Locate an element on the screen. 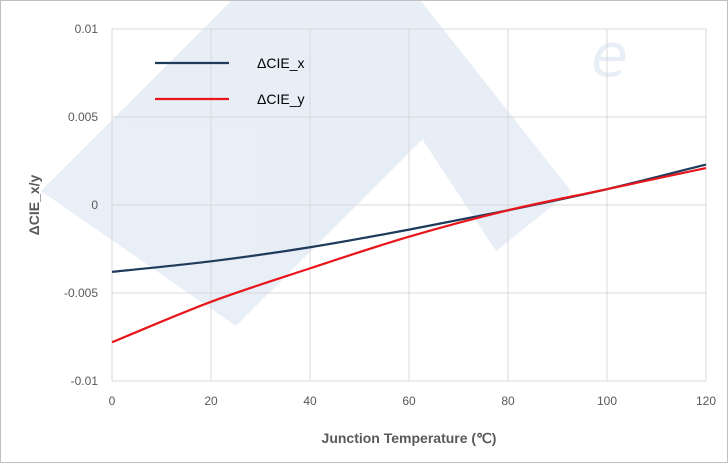 The width and height of the screenshot is (728, 463). x-tick-label: 40 is located at coordinates (310, 401).